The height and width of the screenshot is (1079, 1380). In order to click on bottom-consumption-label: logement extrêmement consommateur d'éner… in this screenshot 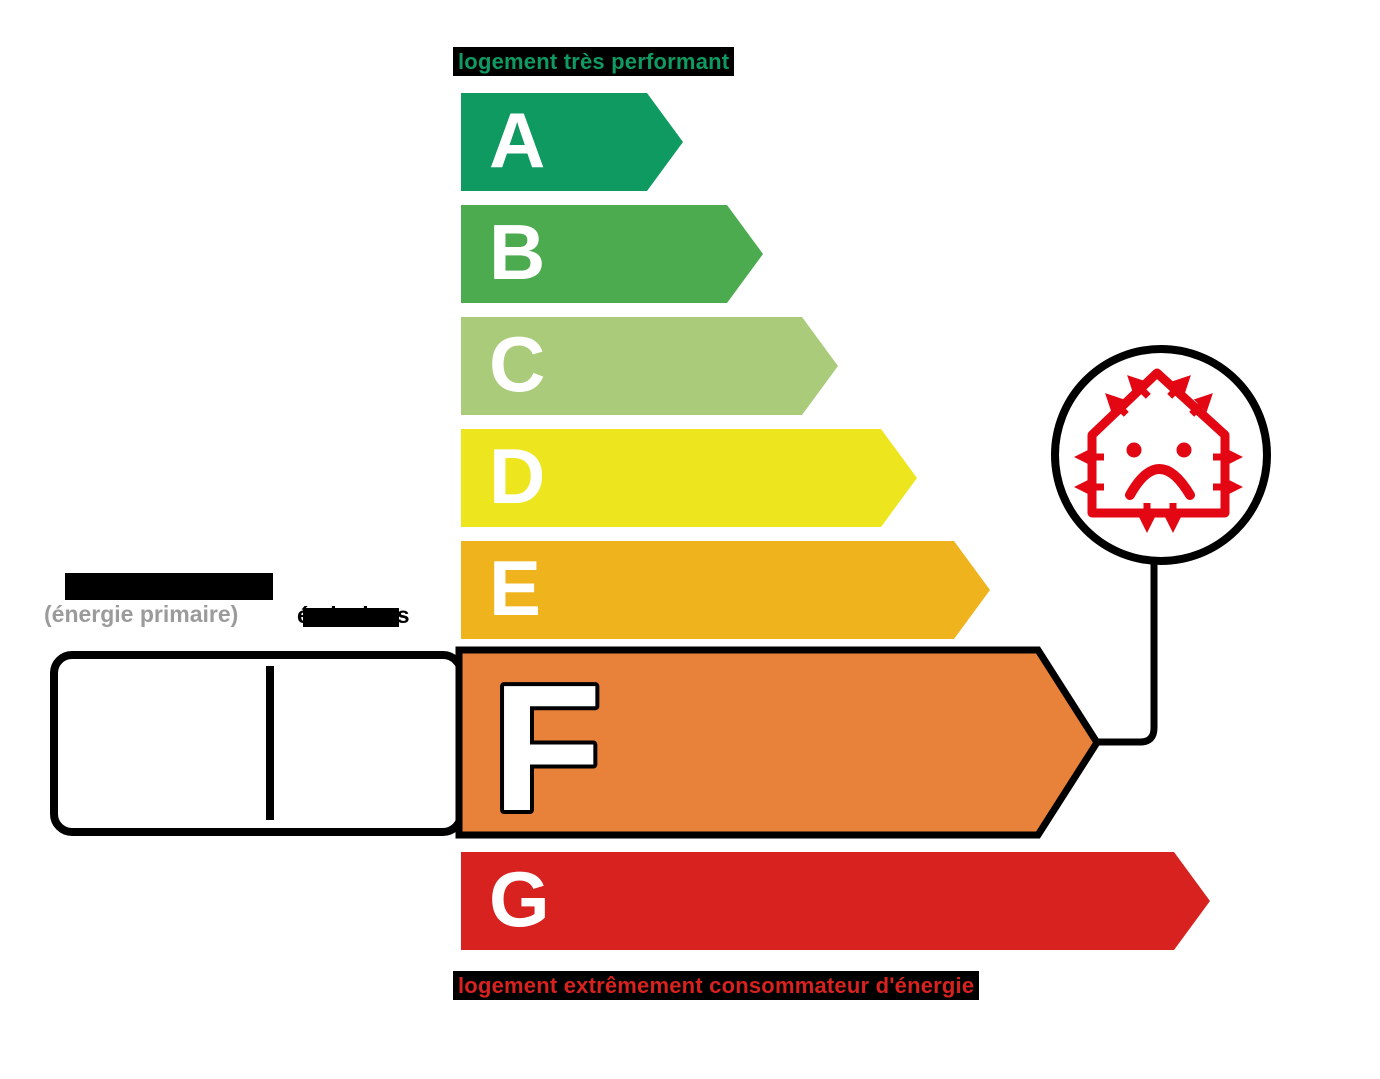, I will do `click(716, 985)`.